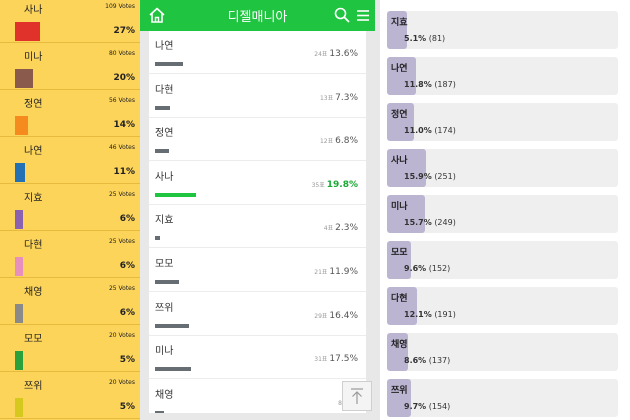  What do you see at coordinates (70, 256) in the screenshot?
I see `left-poll-row: 다현 25 Votes 6%` at bounding box center [70, 256].